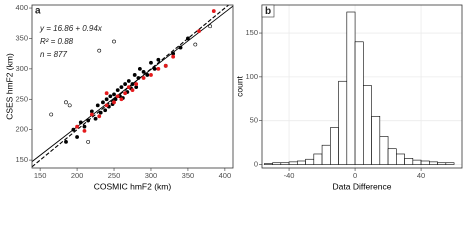 This screenshot has height=240, width=474. What do you see at coordinates (239, 85) in the screenshot?
I see `y-axis-title: count` at bounding box center [239, 85].